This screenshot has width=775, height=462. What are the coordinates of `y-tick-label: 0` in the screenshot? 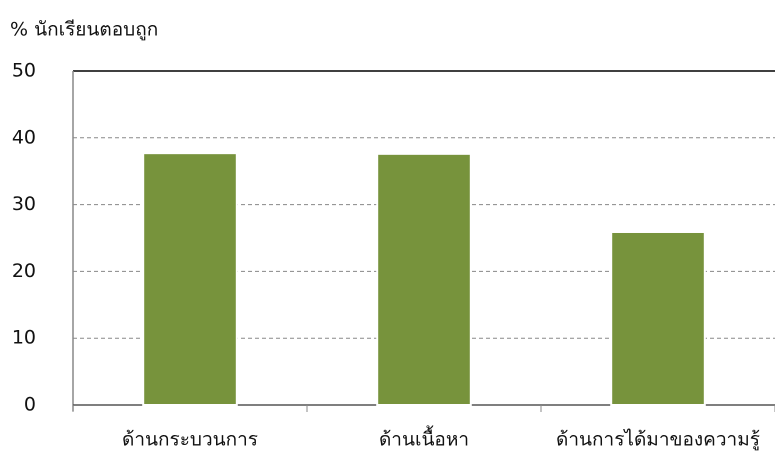 It's located at (30, 405).